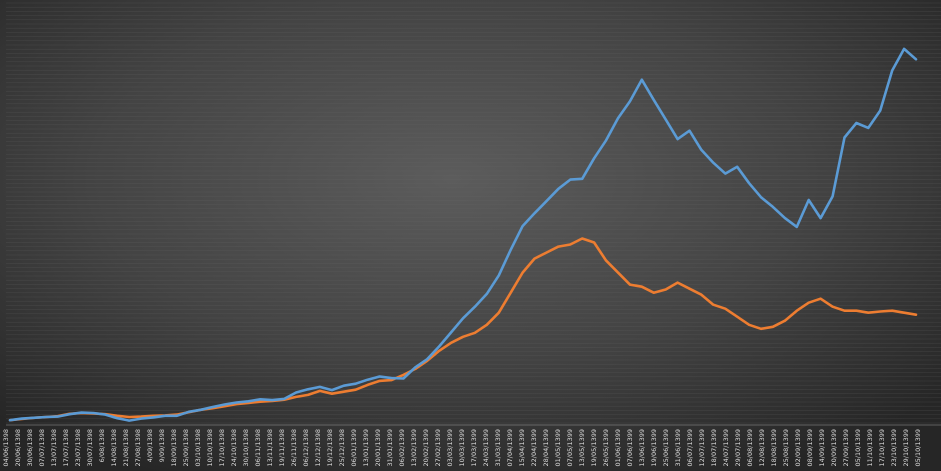 The image size is (941, 471). I want to click on x-tick-label: 10/03/1399, so click(462, 447).